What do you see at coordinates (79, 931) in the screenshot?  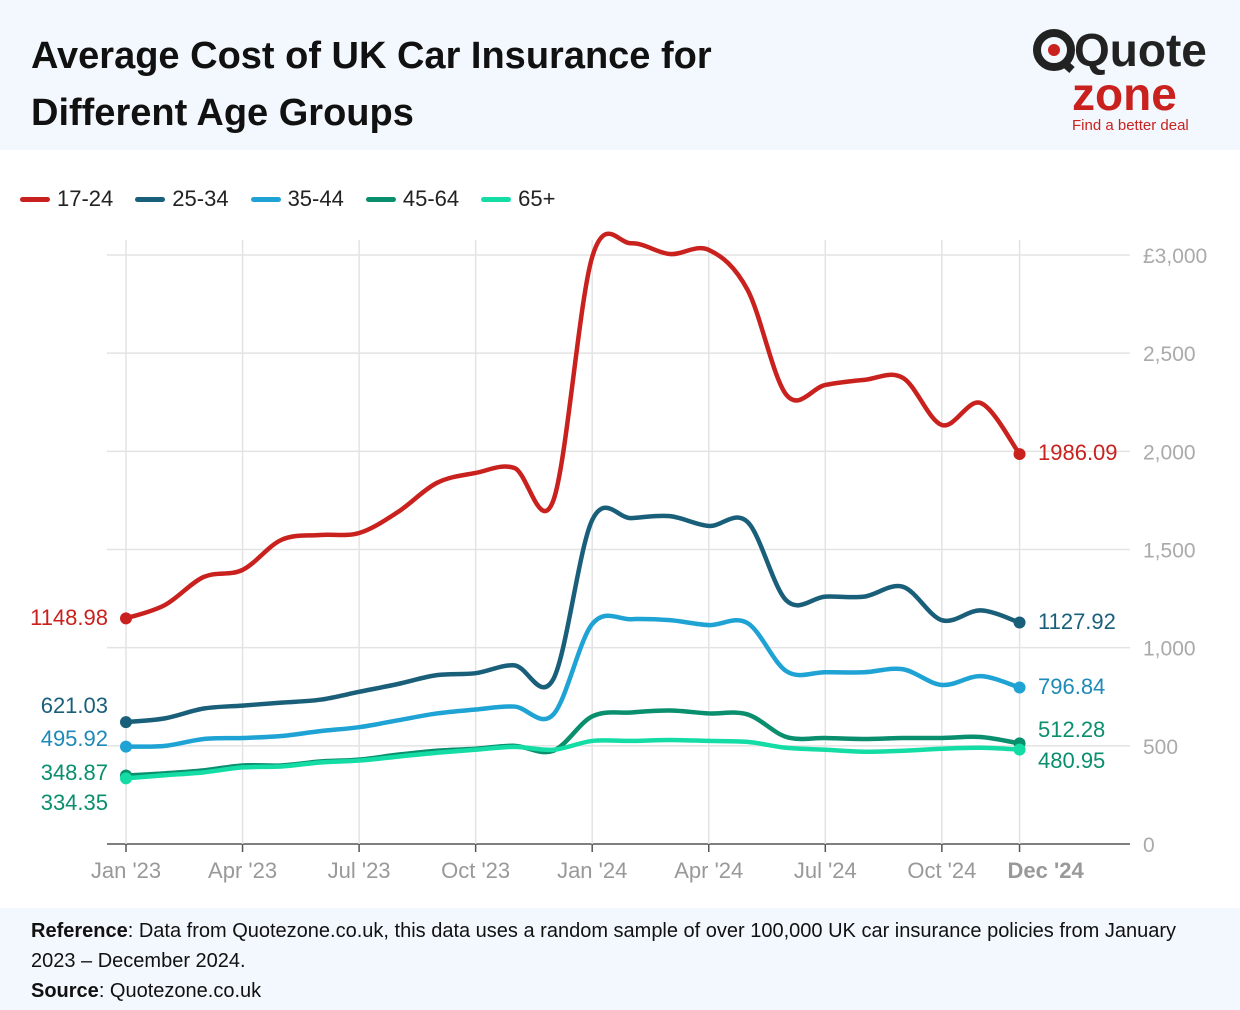 I see `reference-label: Reference` at bounding box center [79, 931].